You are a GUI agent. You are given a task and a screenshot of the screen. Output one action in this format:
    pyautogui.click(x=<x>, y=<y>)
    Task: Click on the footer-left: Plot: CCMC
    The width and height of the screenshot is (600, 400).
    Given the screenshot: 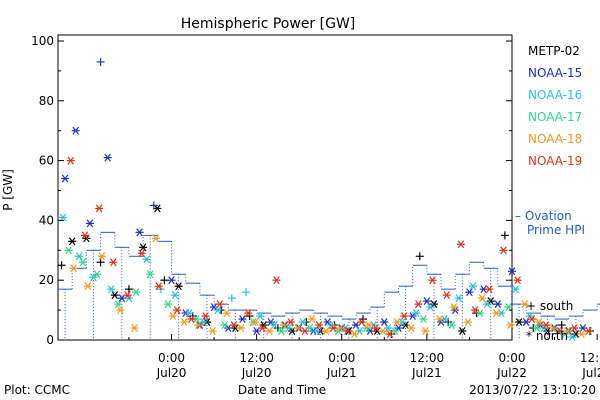 What is the action you would take?
    pyautogui.click(x=37, y=390)
    